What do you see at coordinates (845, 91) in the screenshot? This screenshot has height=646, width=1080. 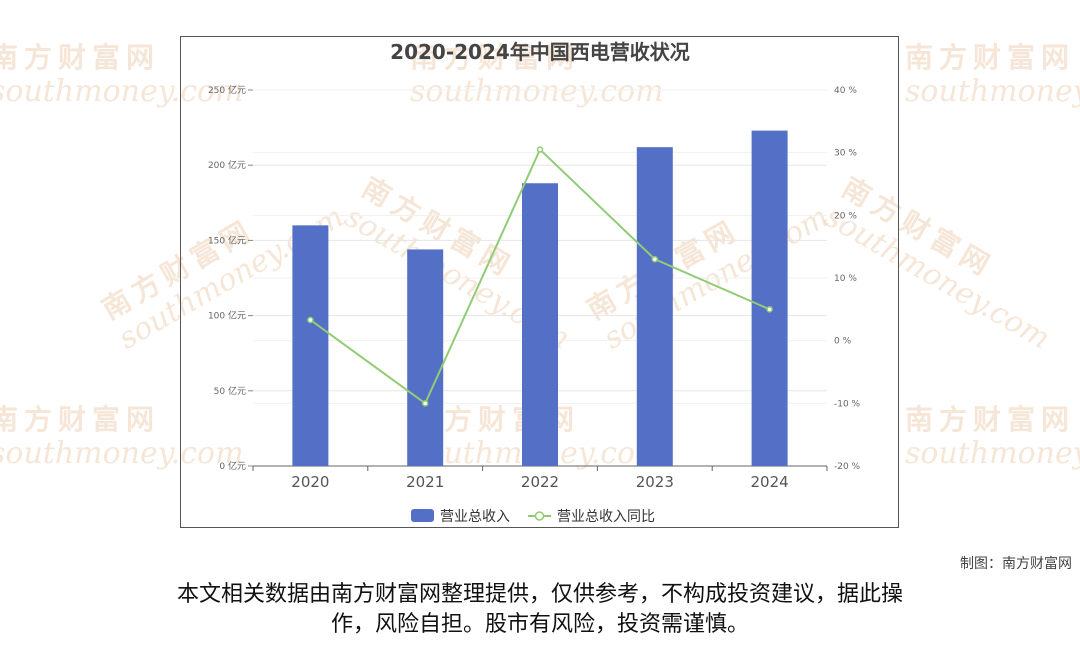 I see `y-right-tick-label: 40 %` at bounding box center [845, 91].